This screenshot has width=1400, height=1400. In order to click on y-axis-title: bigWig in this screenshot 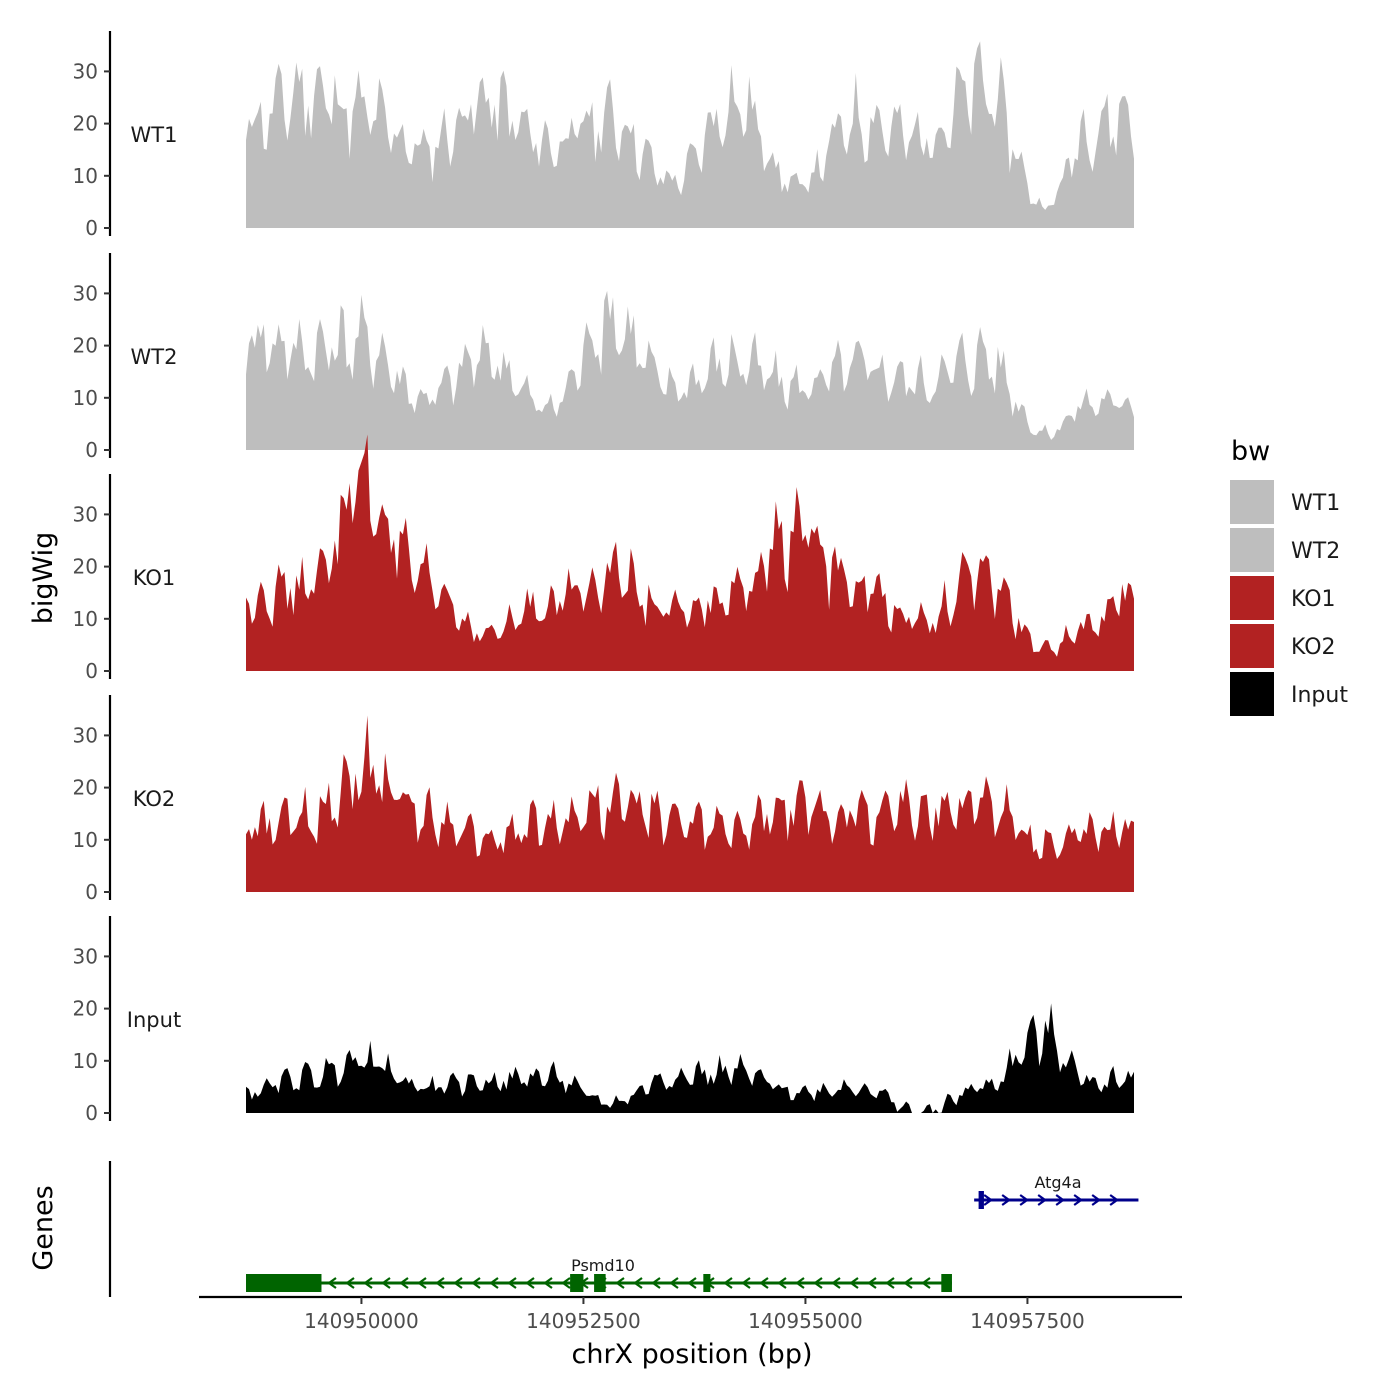, I will do `click(43, 578)`.